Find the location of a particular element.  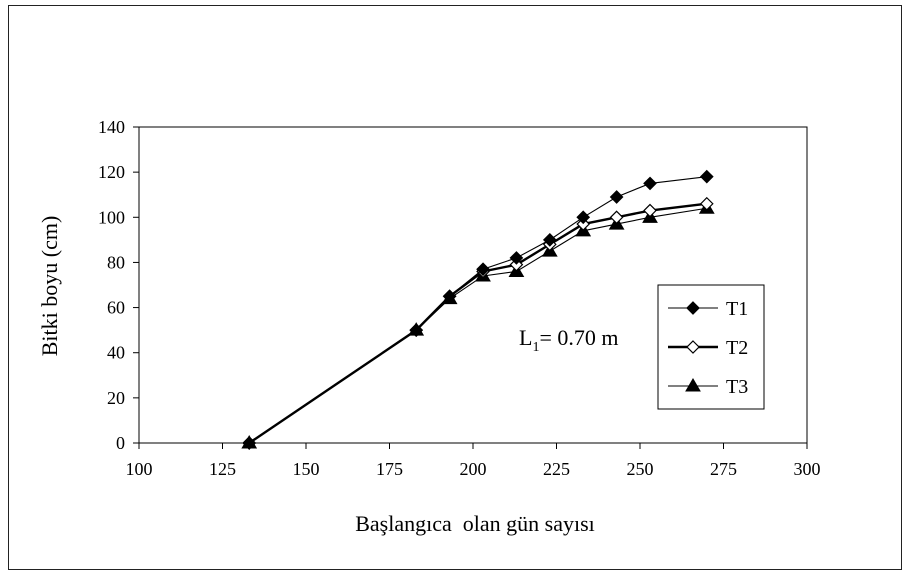

legend-item: T2 is located at coordinates (708, 348).